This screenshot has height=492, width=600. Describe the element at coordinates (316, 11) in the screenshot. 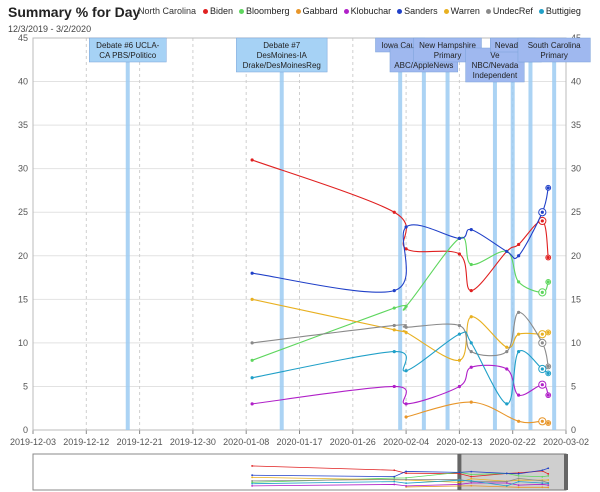

I see `legend-item-gabbard: Gabbard` at that location.